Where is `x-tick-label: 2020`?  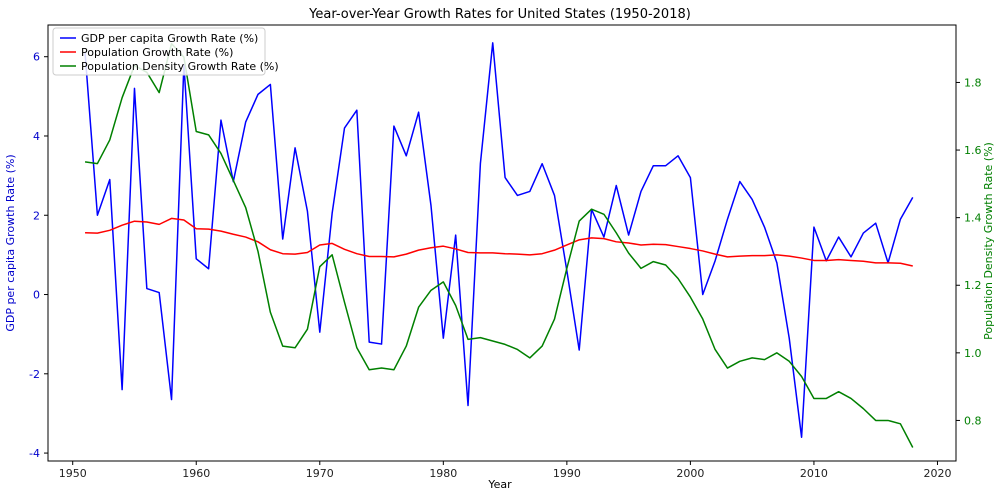
x-tick-label: 2020 is located at coordinates (937, 473).